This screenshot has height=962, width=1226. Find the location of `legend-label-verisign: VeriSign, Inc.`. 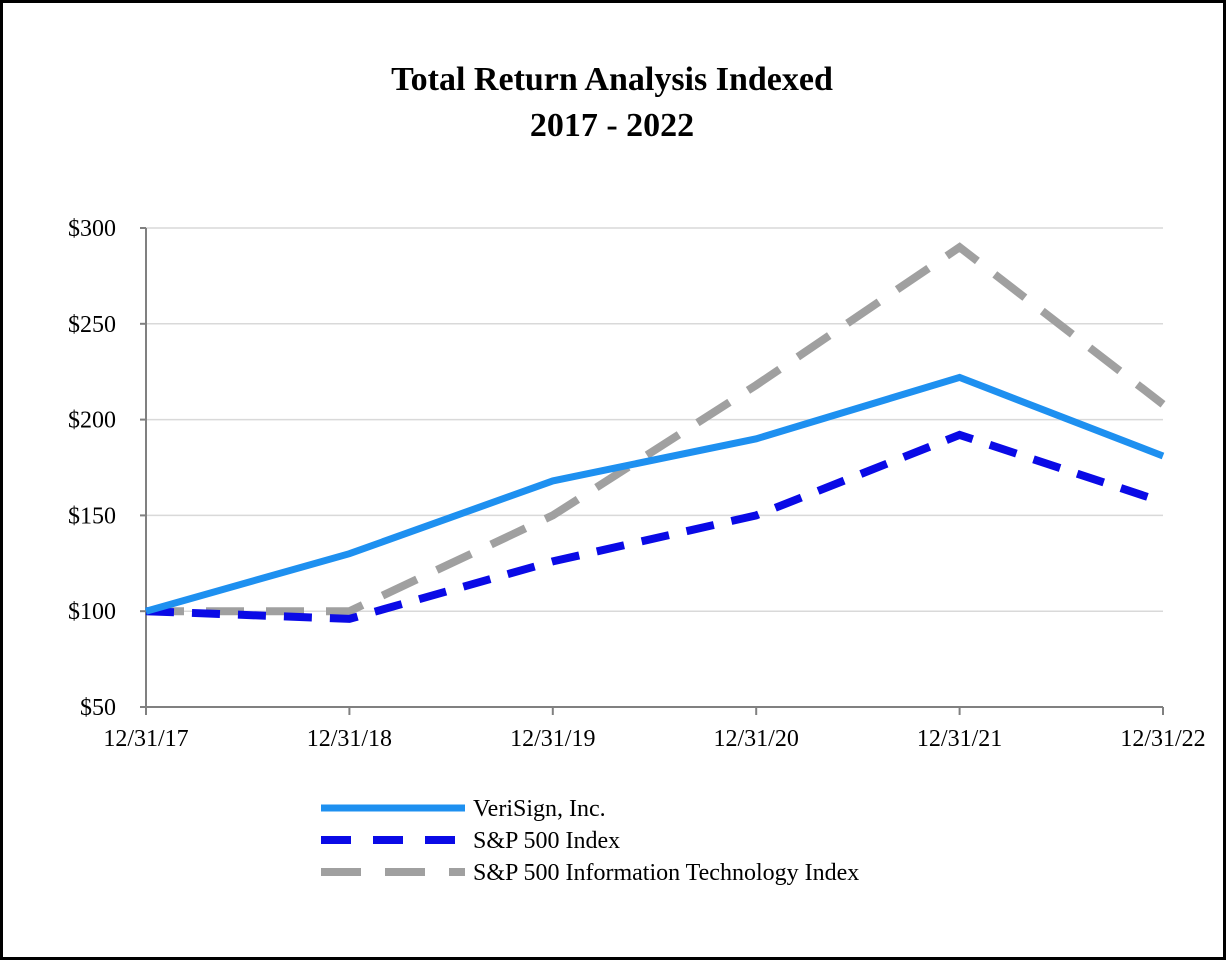

legend-label-verisign: VeriSign, Inc. is located at coordinates (539, 809).